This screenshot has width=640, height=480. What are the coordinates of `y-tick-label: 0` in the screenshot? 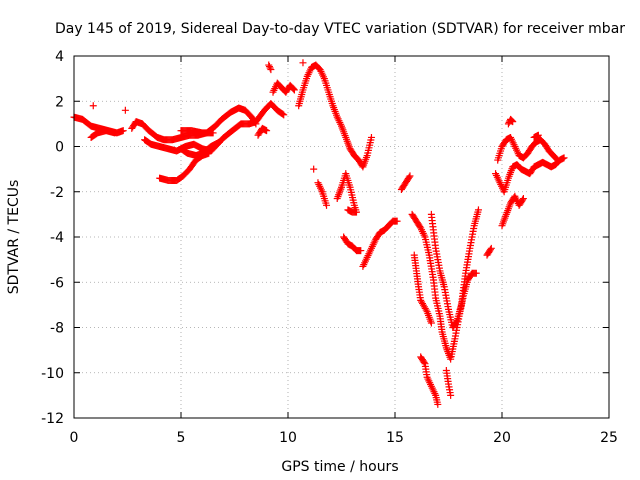 It's located at (59, 148).